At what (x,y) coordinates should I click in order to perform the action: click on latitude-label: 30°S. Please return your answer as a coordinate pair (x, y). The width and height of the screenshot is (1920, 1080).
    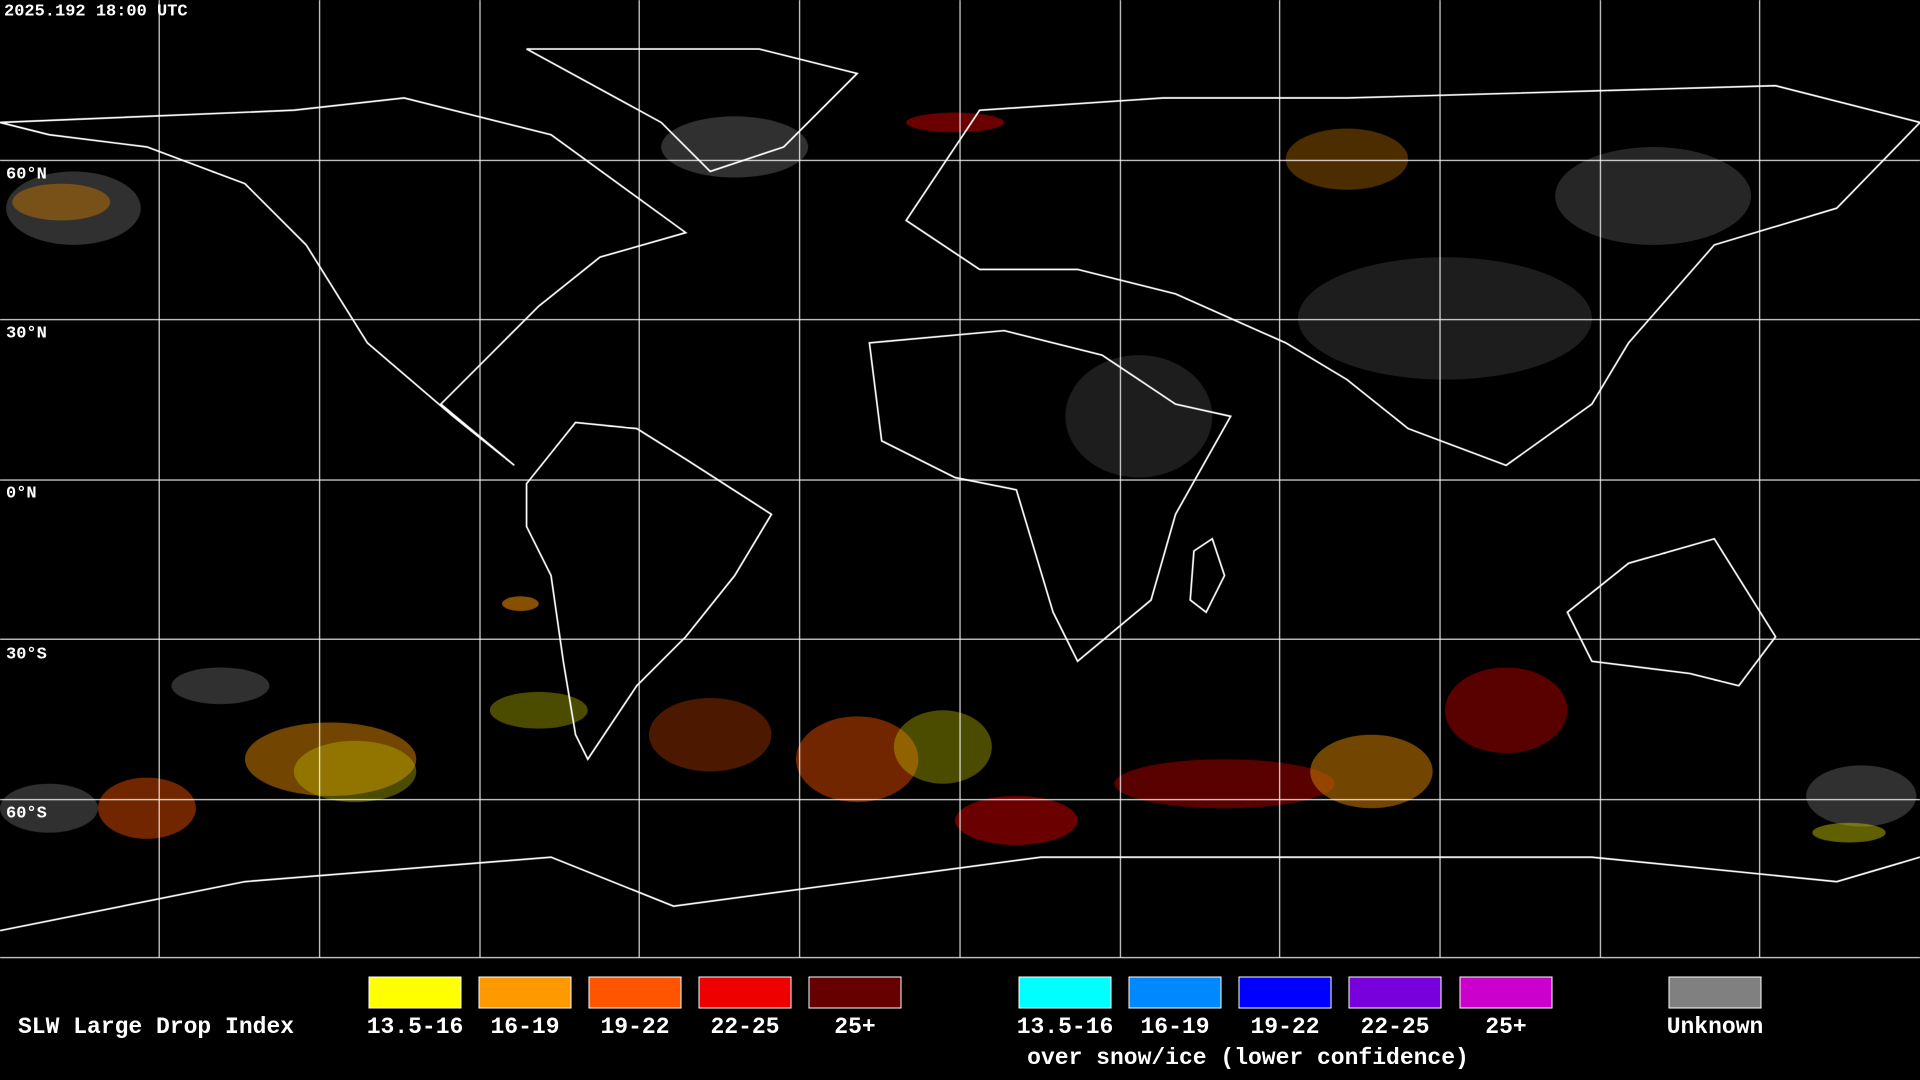
    Looking at the image, I should click on (26, 654).